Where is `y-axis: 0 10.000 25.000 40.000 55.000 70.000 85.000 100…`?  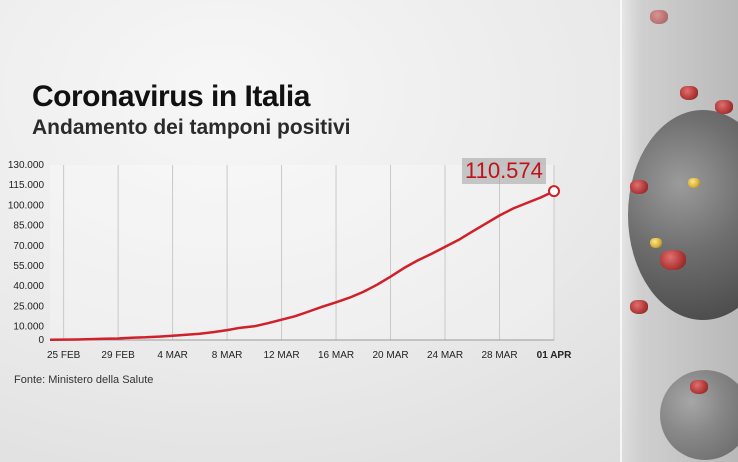 y-axis: 0 10.000 25.000 40.000 55.000 70.000 85.000 100… is located at coordinates (26, 253).